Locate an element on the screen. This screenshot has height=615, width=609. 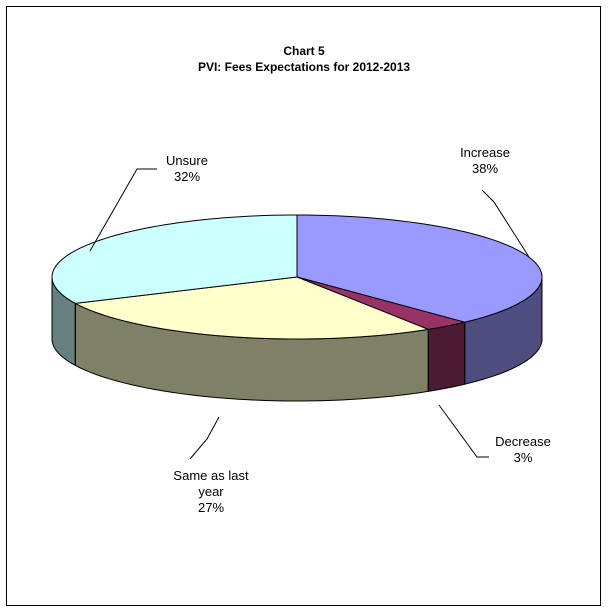
leader-line-increase is located at coordinates (505, 223).